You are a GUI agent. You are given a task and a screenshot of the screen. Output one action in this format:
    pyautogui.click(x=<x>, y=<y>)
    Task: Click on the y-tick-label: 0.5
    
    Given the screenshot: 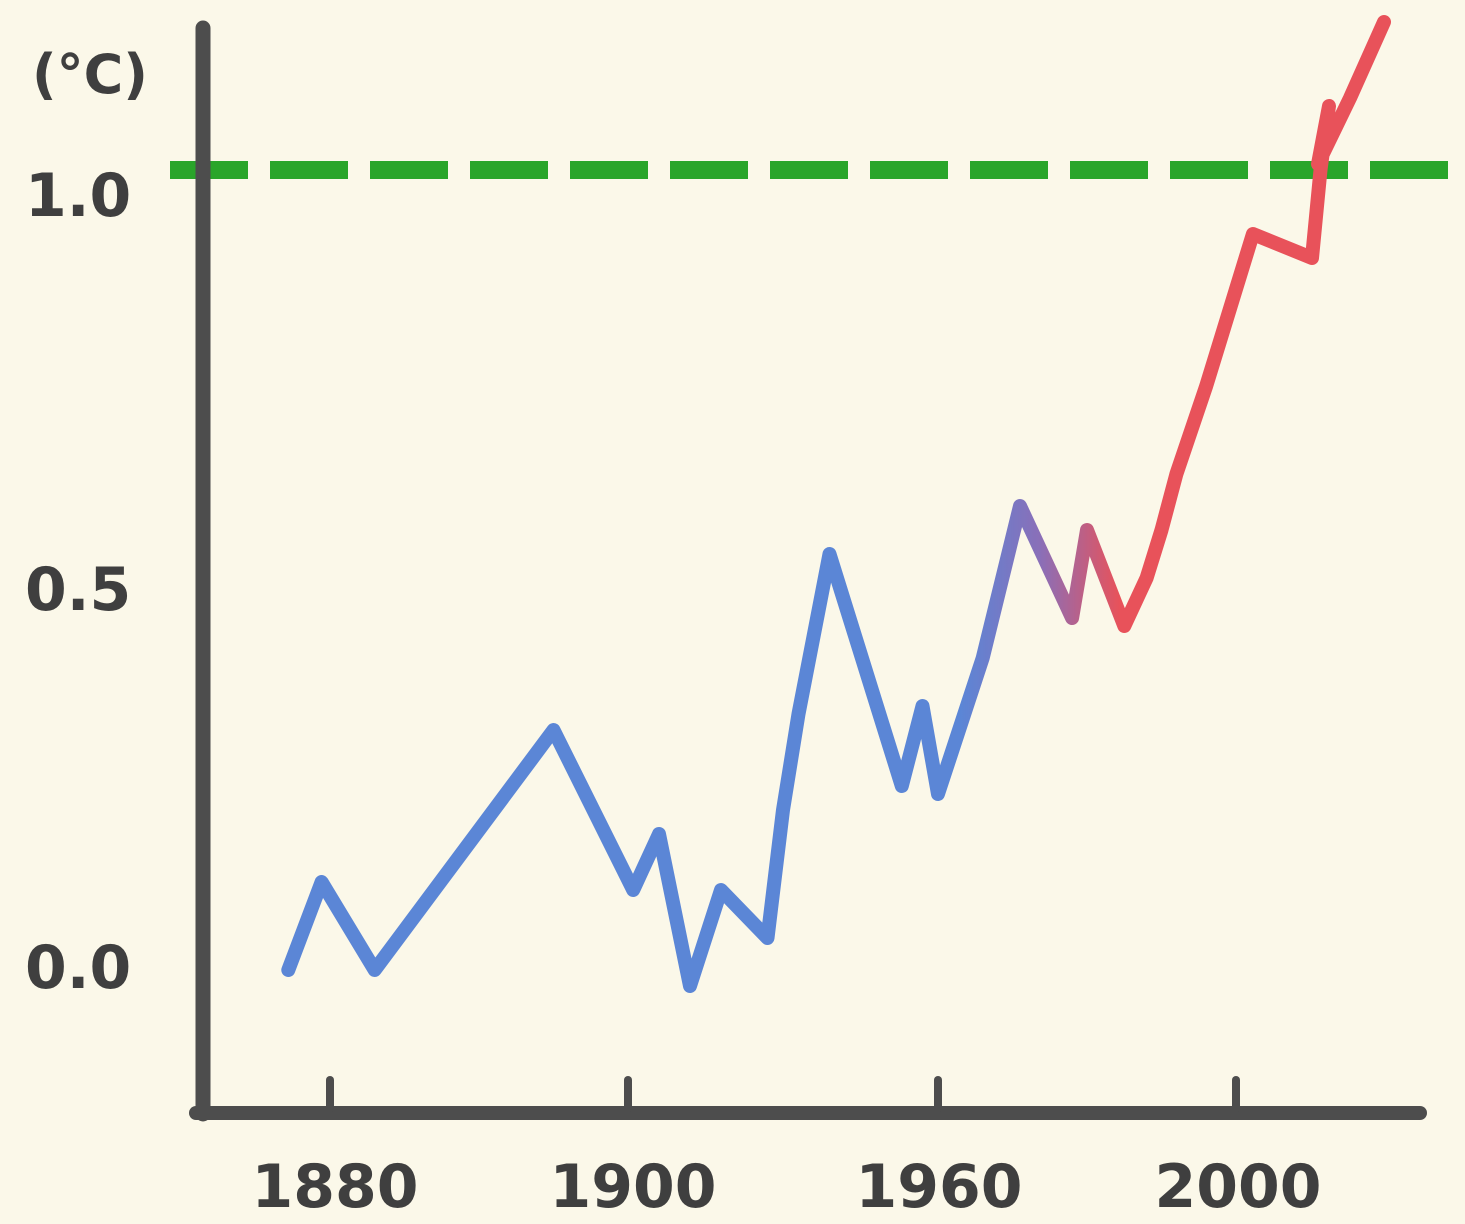 What is the action you would take?
    pyautogui.click(x=78, y=590)
    